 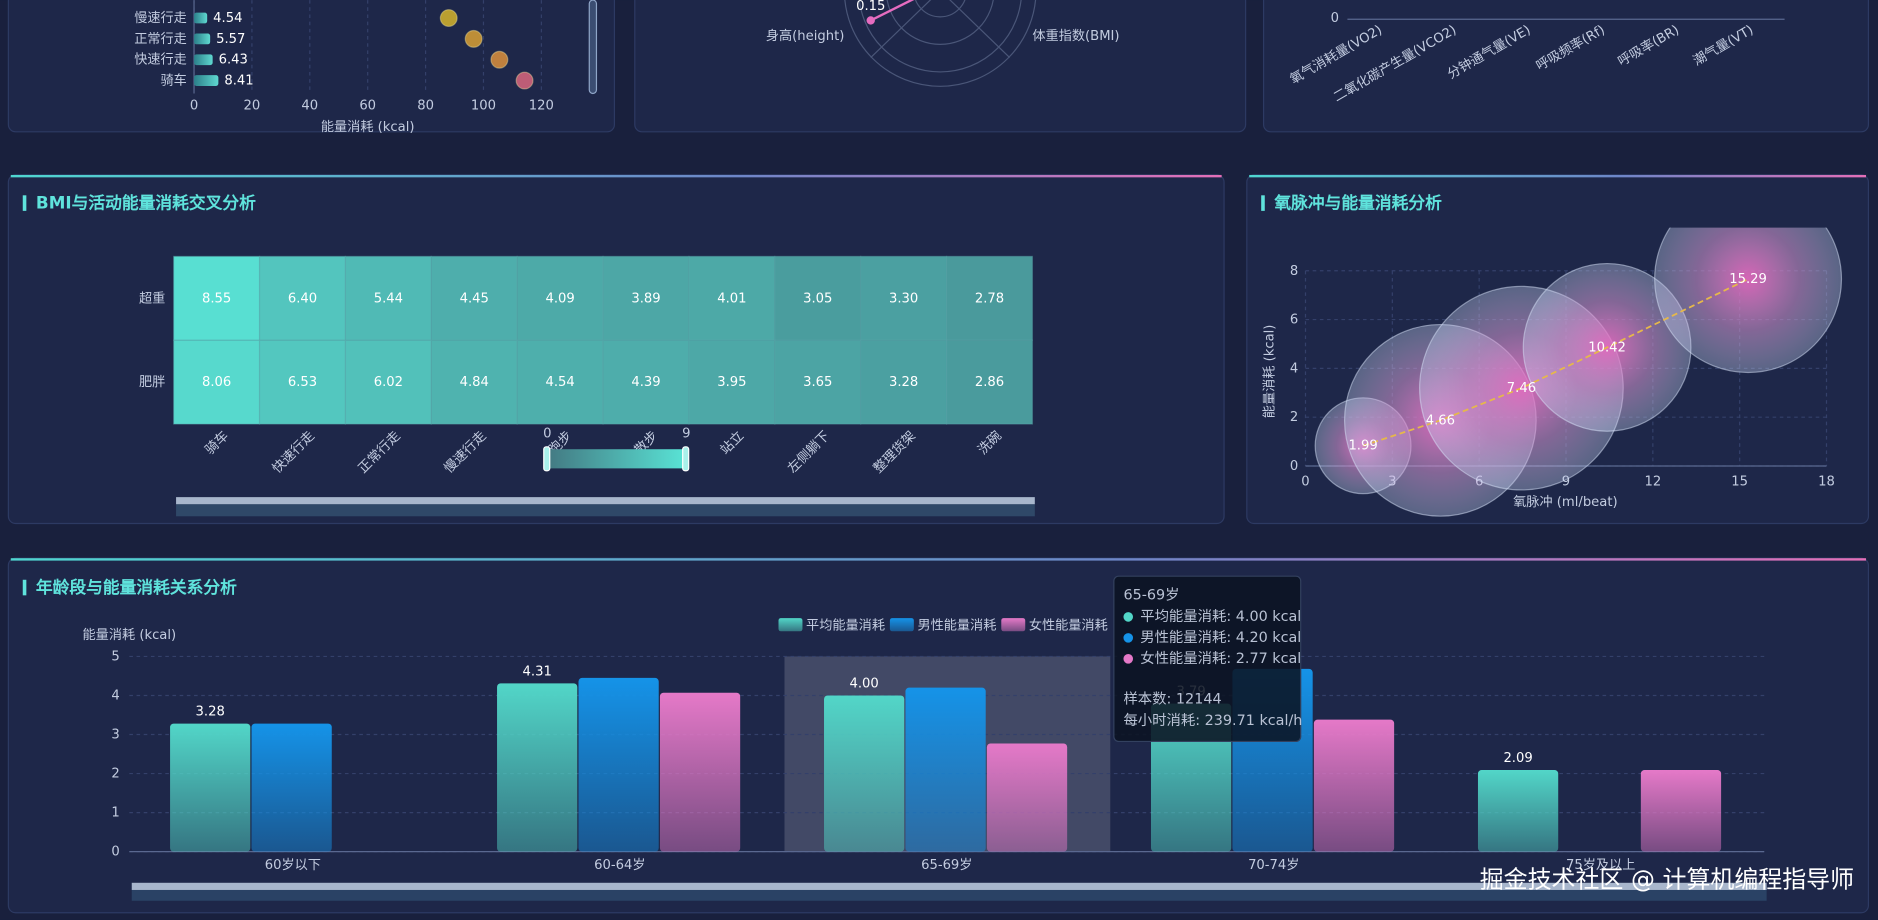 I want to click on cell-label: 4.09, so click(x=559, y=298).